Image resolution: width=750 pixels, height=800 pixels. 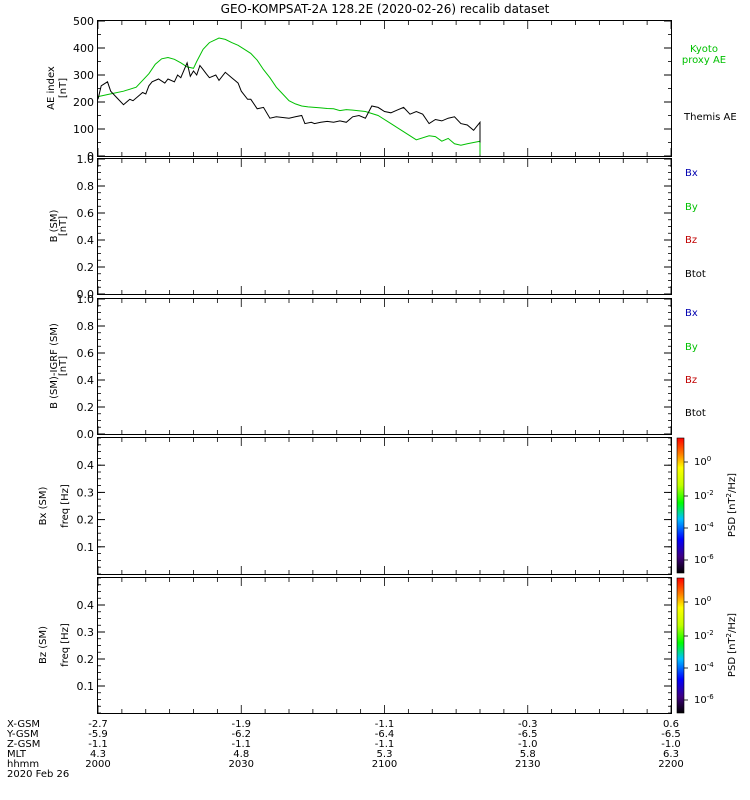 What do you see at coordinates (17, 754) in the screenshot?
I see `x-annotation-row-label: MLT` at bounding box center [17, 754].